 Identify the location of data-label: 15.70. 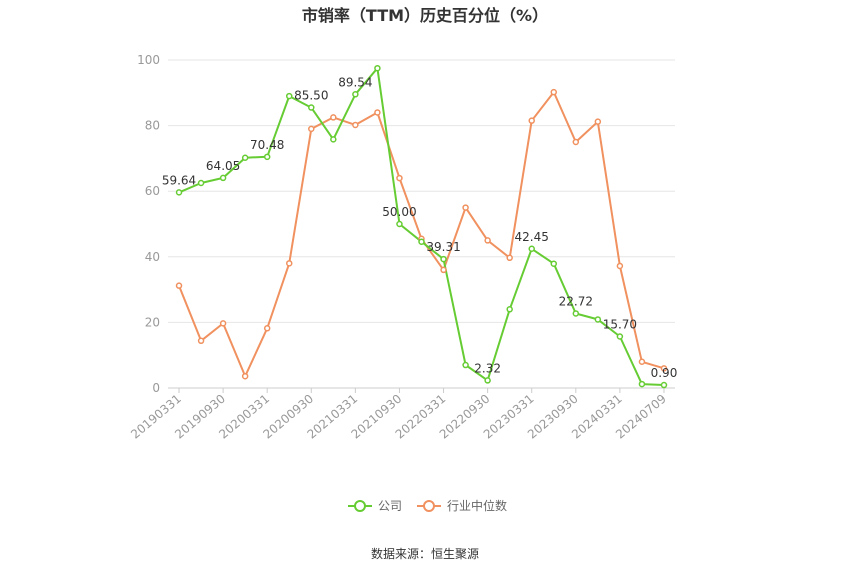
(620, 325).